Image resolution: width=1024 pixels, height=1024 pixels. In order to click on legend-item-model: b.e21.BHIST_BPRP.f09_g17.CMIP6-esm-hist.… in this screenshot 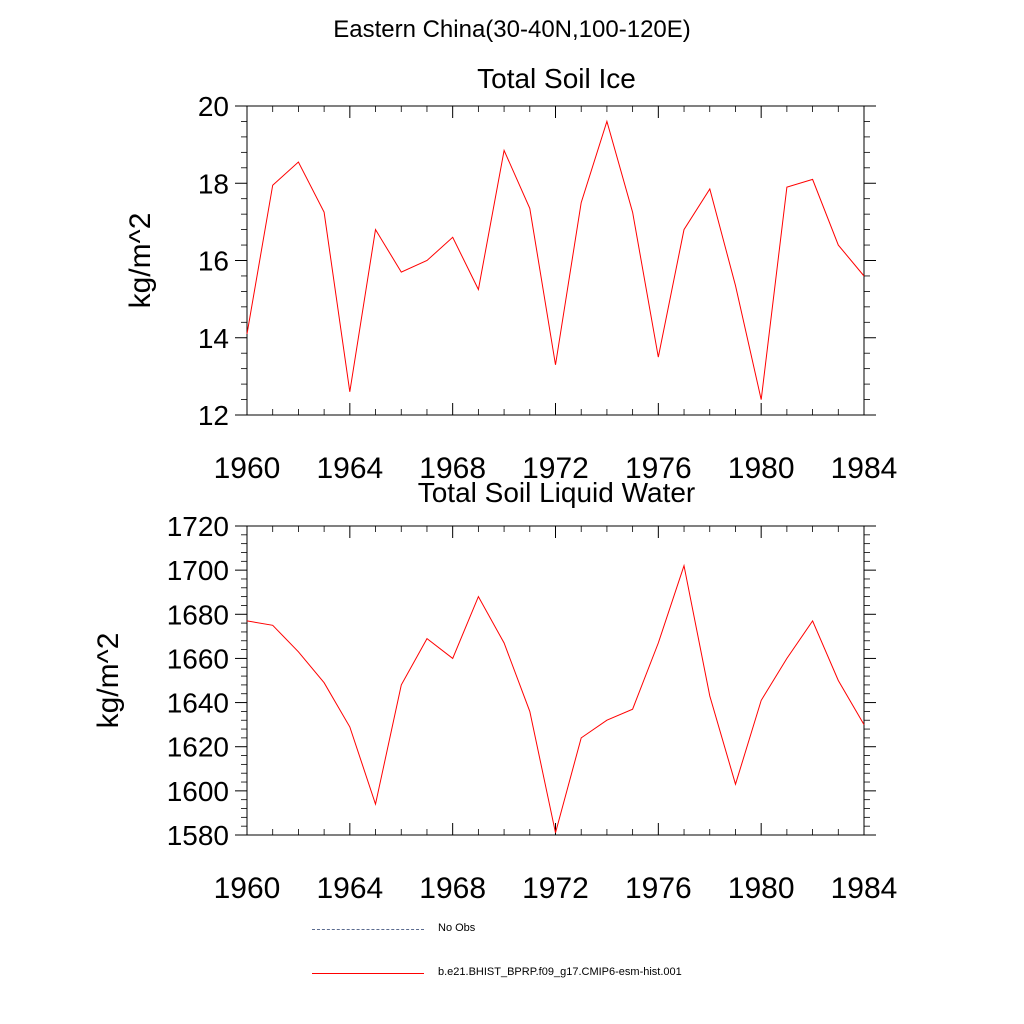, I will do `click(522, 974)`.